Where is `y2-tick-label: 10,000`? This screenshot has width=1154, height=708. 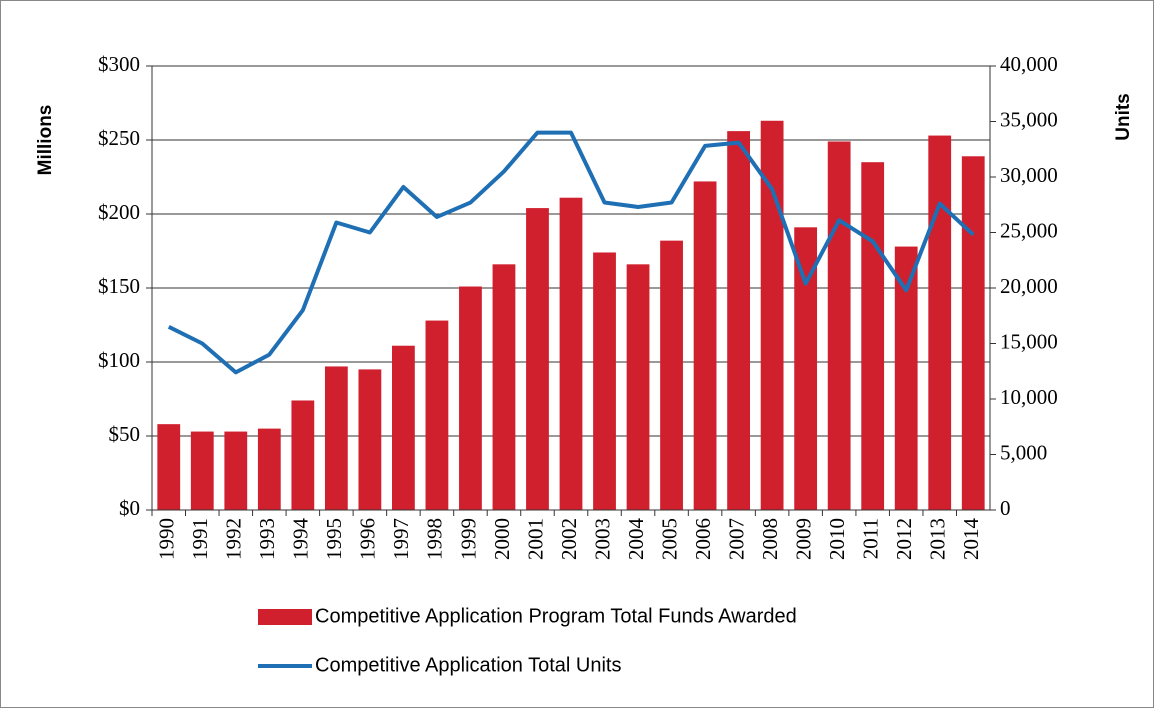
y2-tick-label: 10,000 is located at coordinates (1029, 397).